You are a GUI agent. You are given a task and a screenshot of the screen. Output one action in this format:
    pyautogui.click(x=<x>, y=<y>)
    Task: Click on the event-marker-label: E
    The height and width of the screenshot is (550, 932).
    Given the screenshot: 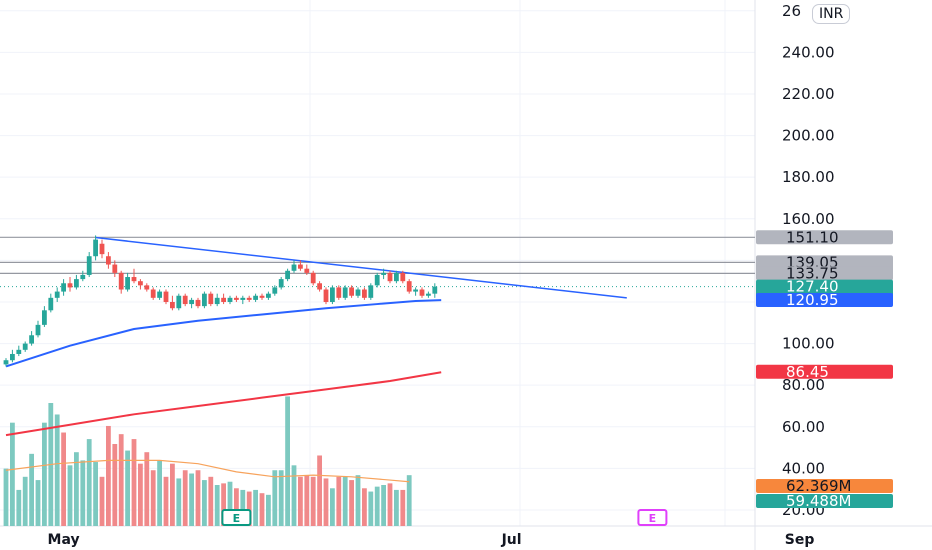 What is the action you would take?
    pyautogui.click(x=653, y=518)
    